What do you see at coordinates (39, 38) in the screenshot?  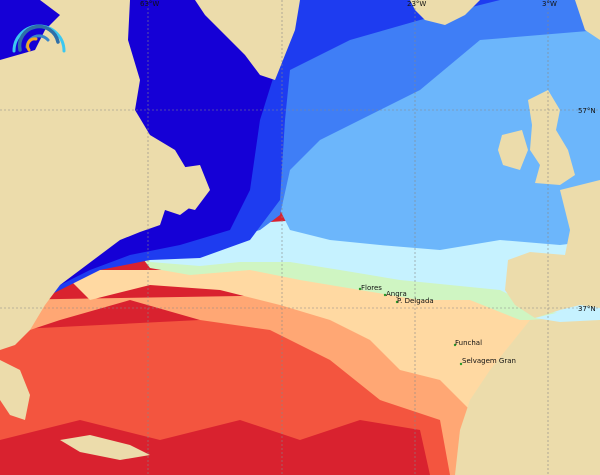 I see `wave-arc-logo-icon` at bounding box center [39, 38].